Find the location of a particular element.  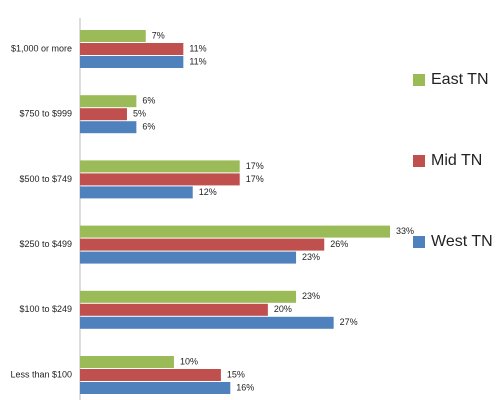

value-label: 7% is located at coordinates (158, 35).